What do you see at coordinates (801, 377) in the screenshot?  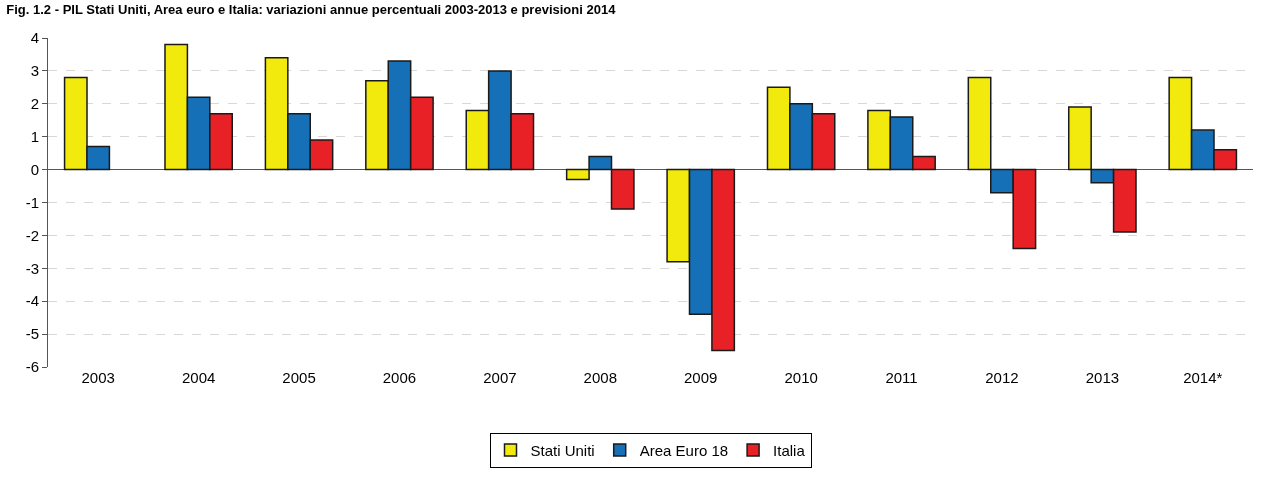 I see `x-tick-label: 2010` at bounding box center [801, 377].